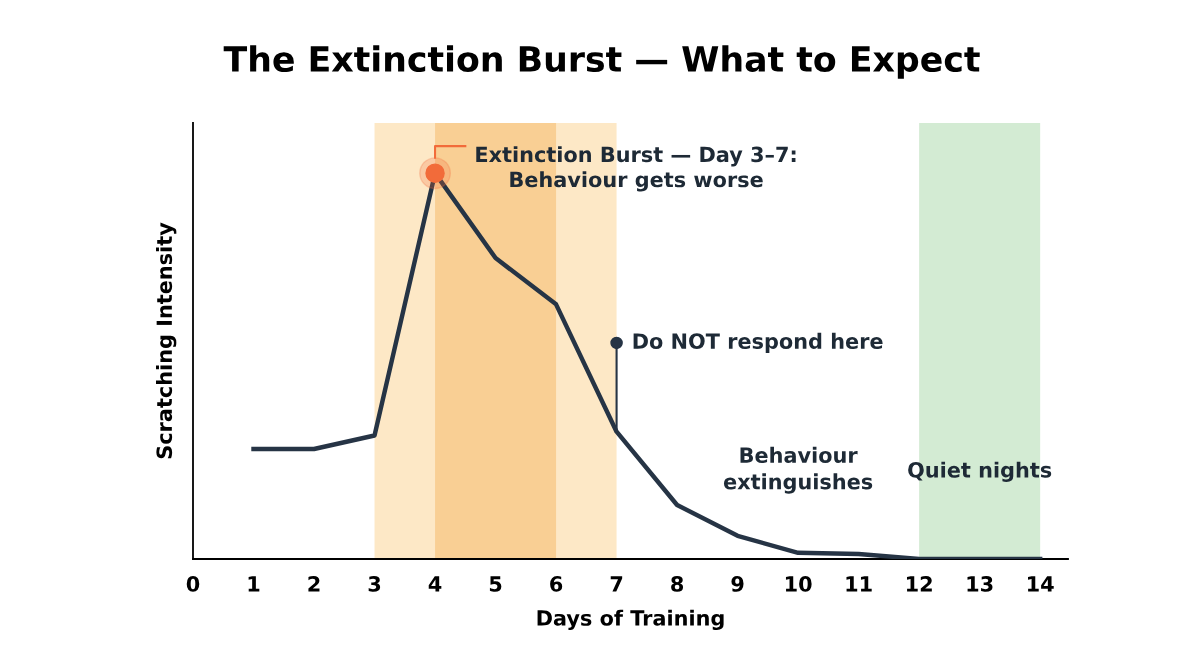 Image resolution: width=1204 pixels, height=672 pixels. Describe the element at coordinates (616, 584) in the screenshot. I see `x-tick-label: 7` at that location.